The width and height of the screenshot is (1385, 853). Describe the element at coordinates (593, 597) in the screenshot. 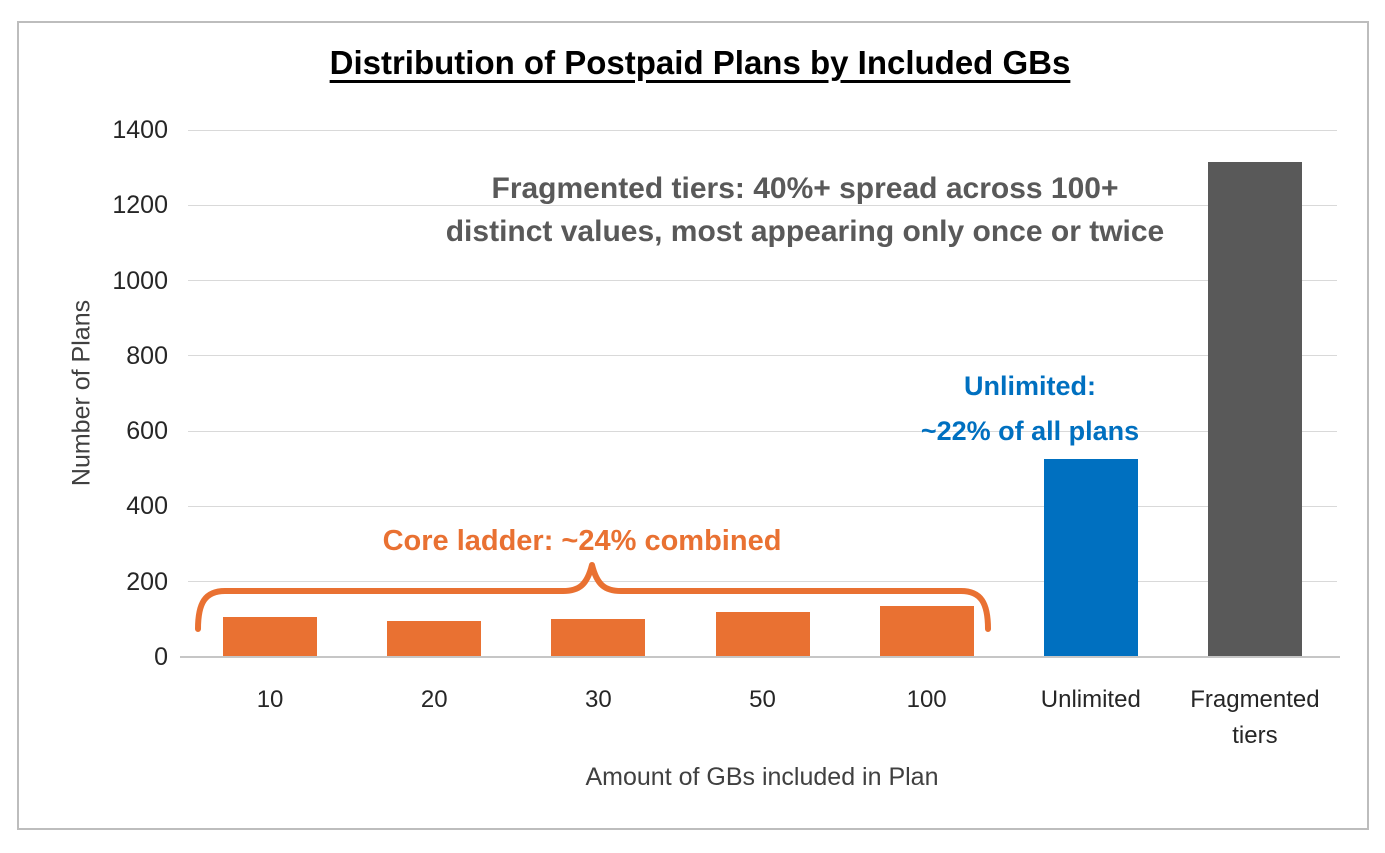

I see `core-ladder-brace` at that location.